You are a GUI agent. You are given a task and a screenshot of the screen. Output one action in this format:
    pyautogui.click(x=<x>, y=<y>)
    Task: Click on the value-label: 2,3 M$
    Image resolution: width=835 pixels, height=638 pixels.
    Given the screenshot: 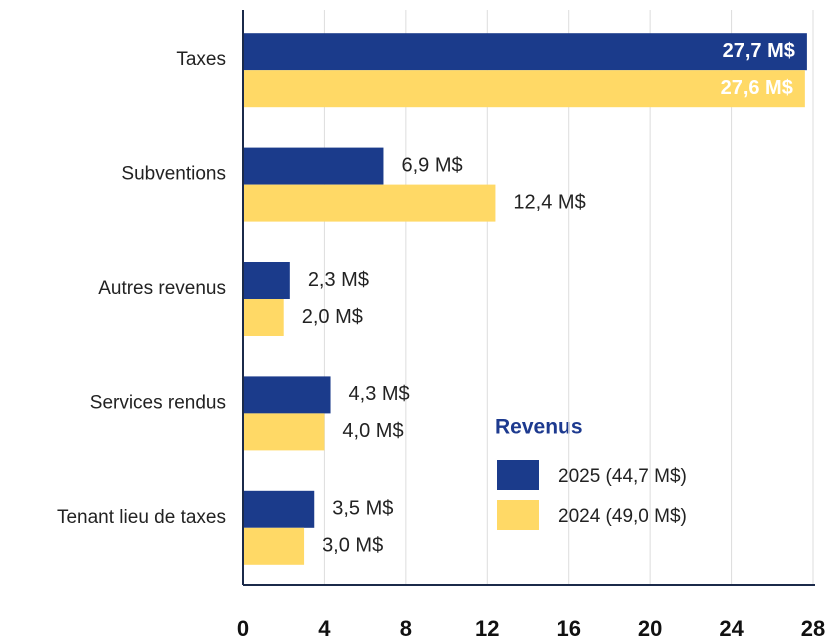 What is the action you would take?
    pyautogui.click(x=338, y=280)
    